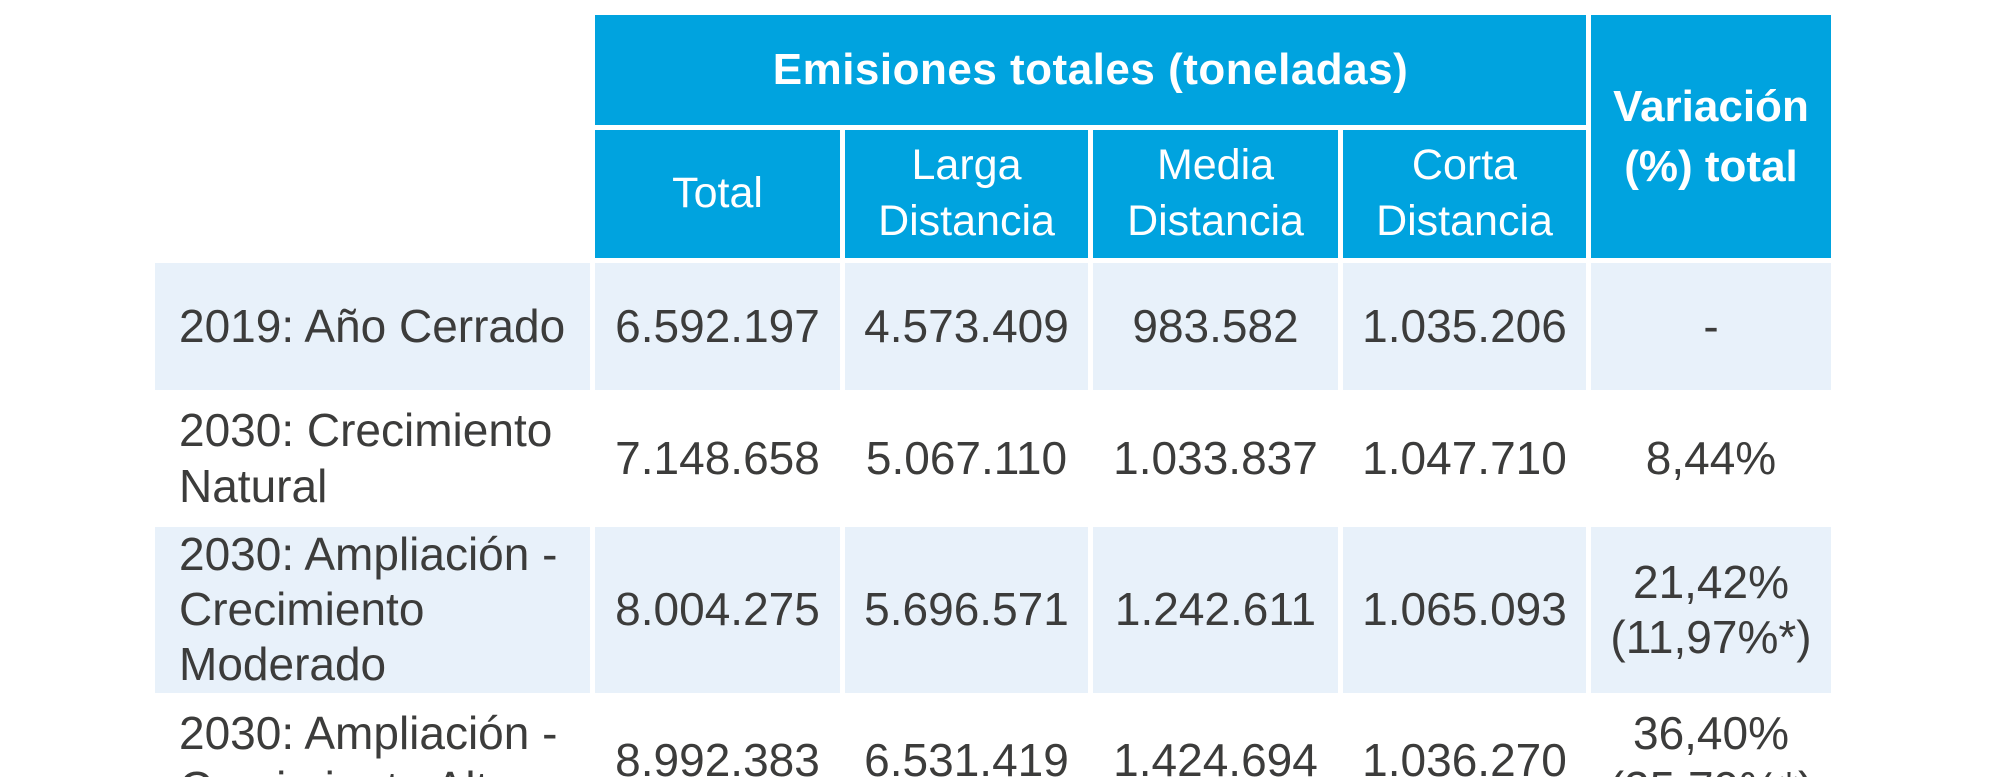  Describe the element at coordinates (1711, 610) in the screenshot. I see `variacion-cell: 21,42% (11,97%*)` at that location.